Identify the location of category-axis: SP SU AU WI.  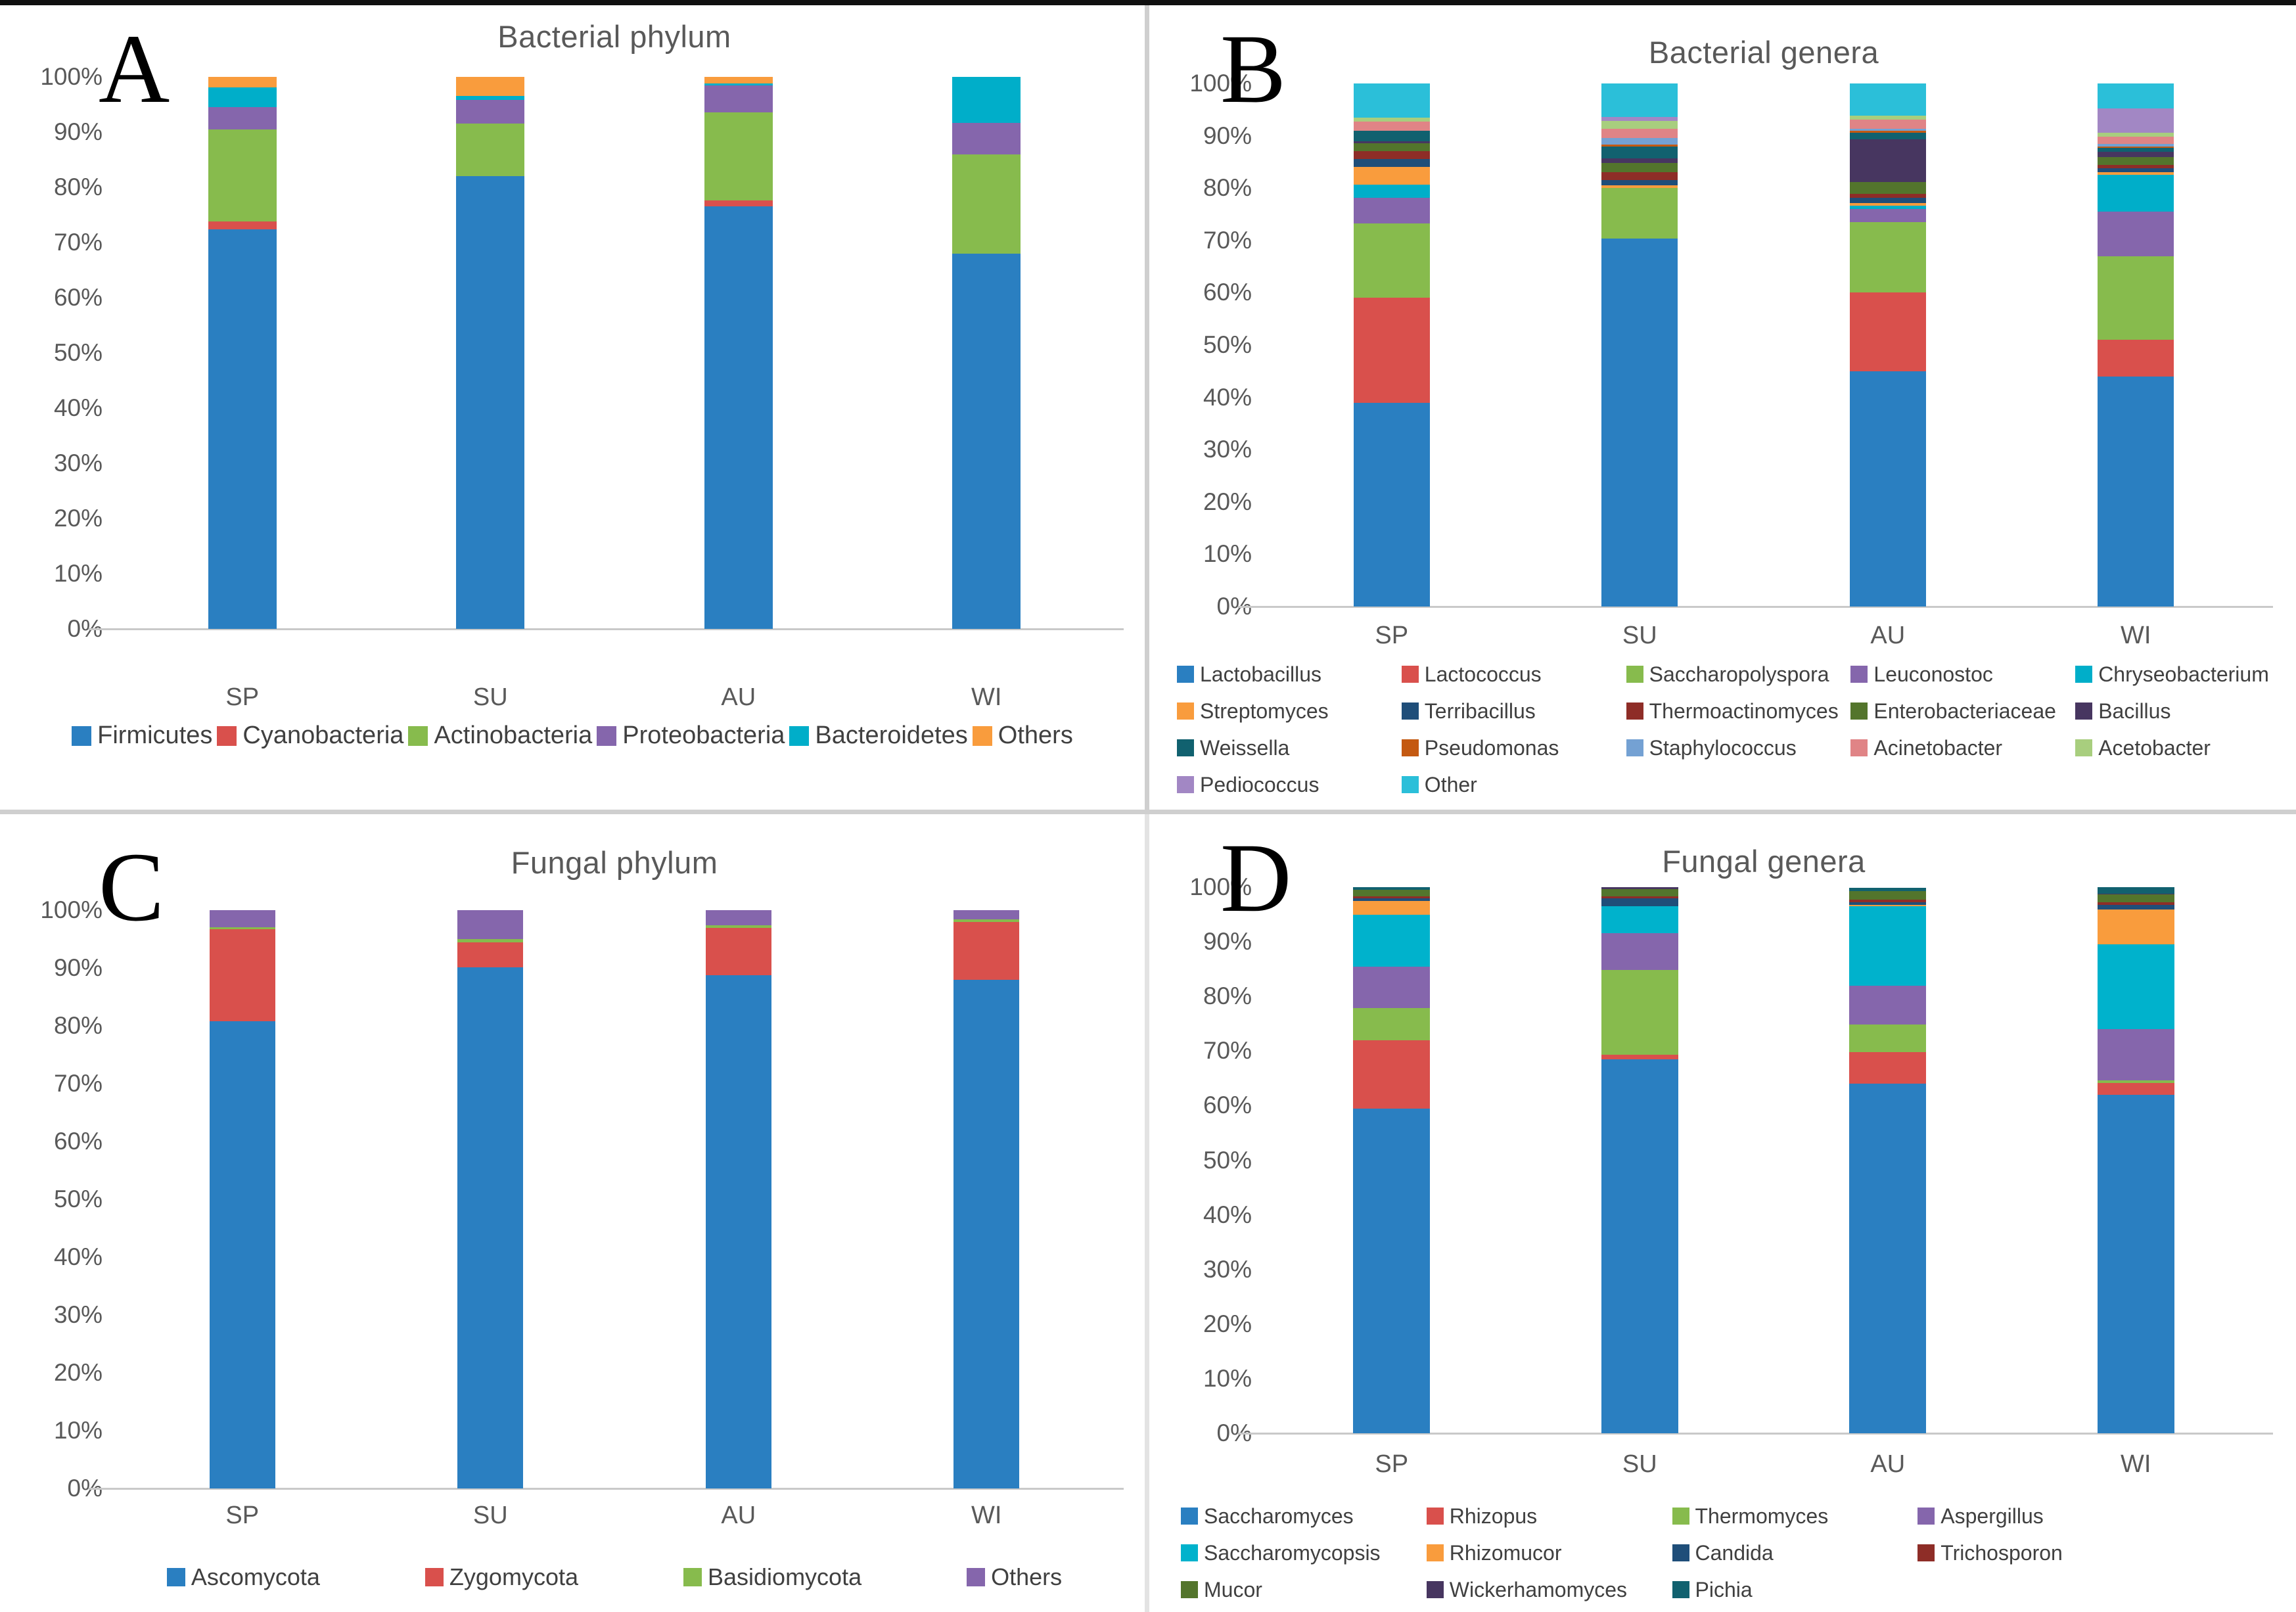
(1764, 636).